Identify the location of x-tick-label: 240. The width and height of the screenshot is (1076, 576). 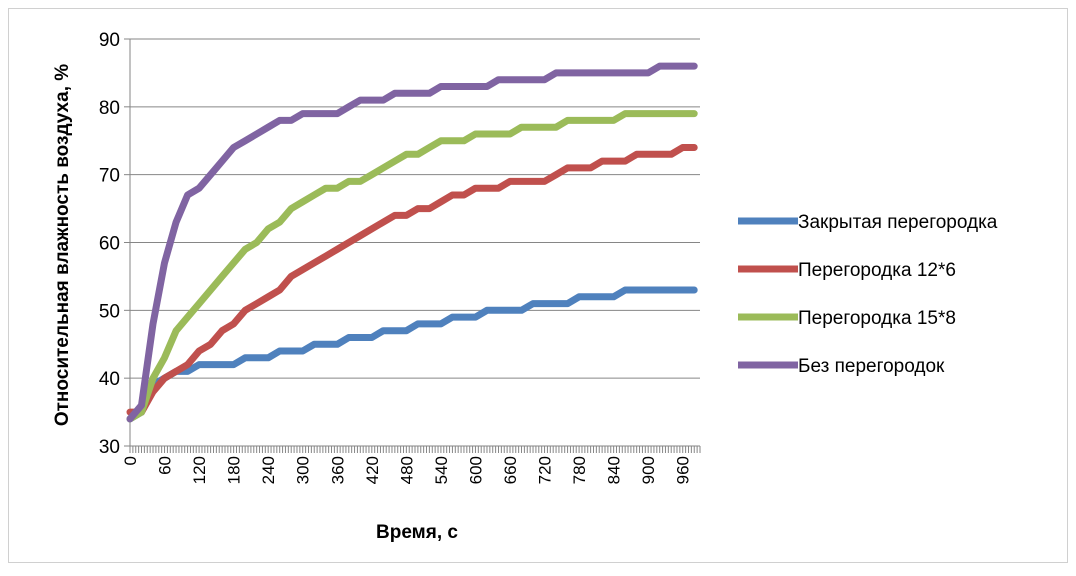
(268, 470).